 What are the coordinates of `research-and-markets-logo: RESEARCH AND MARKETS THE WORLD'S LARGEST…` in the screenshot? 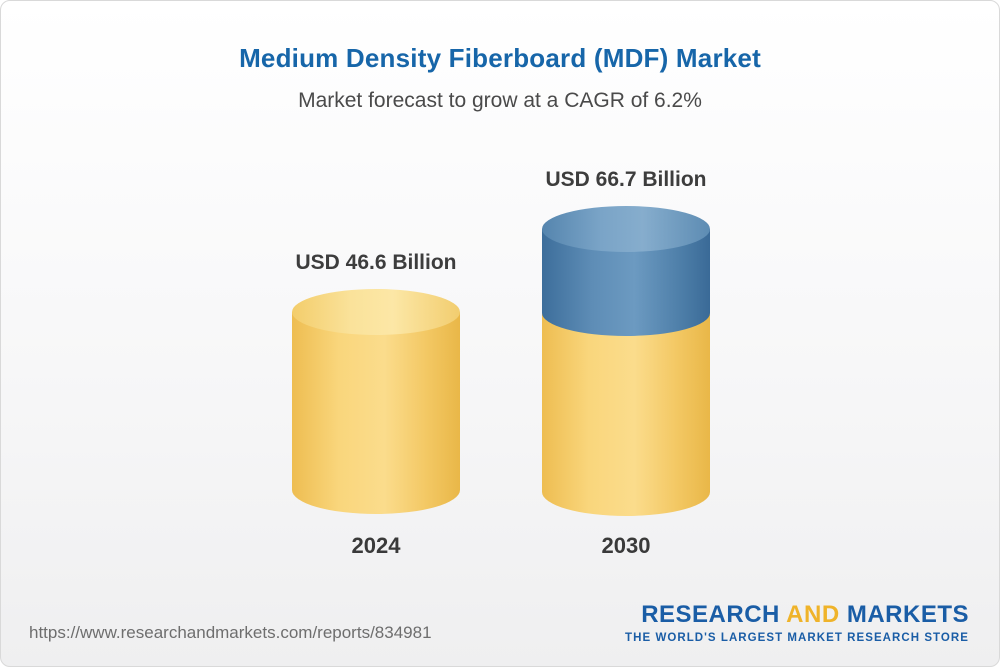 It's located at (797, 622).